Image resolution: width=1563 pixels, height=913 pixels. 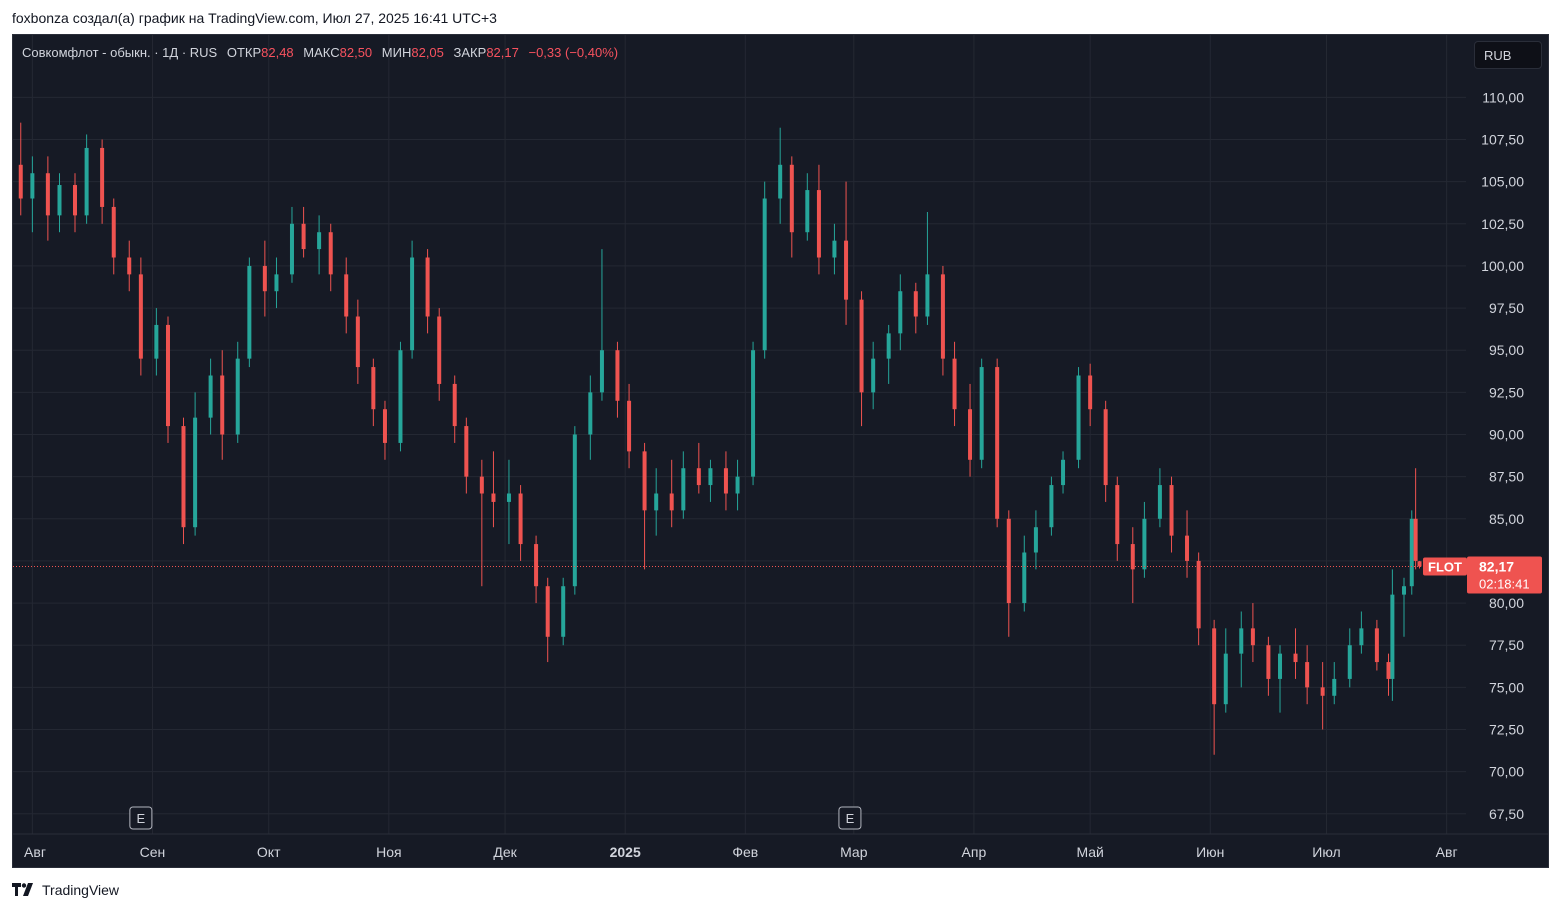 I want to click on close-label: ЗАКР, so click(x=470, y=52).